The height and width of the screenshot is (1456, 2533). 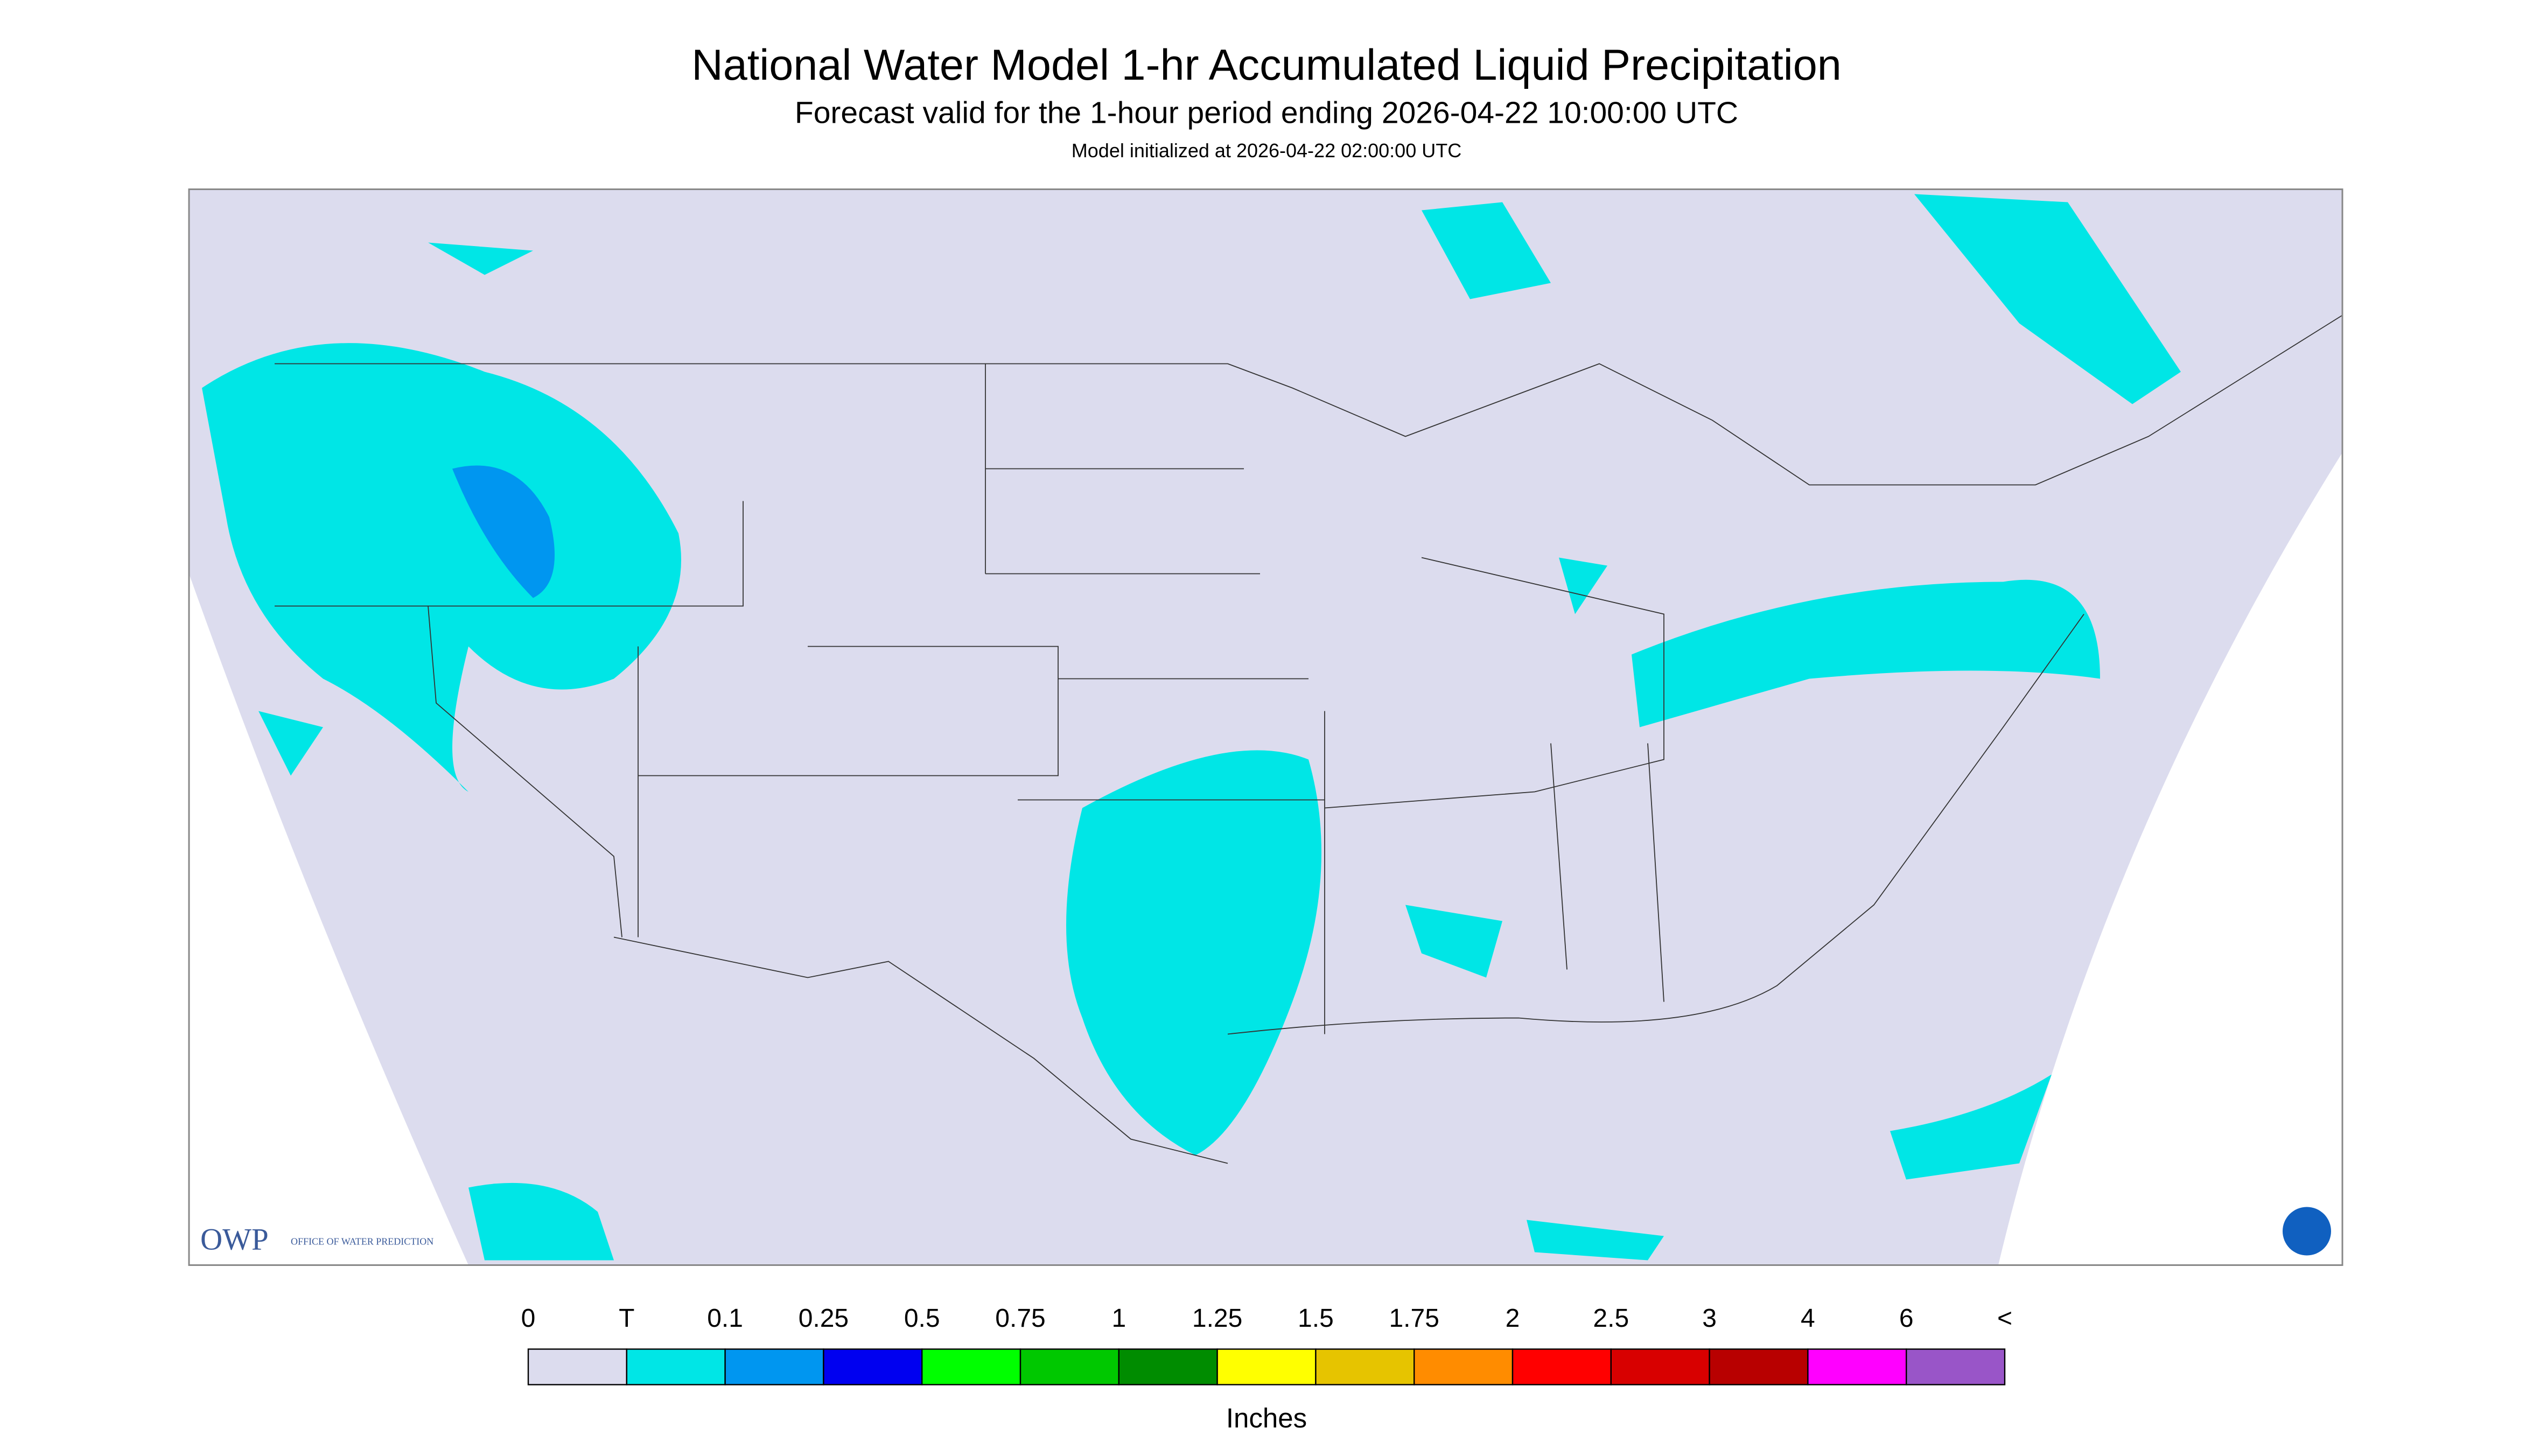 What do you see at coordinates (1316, 1318) in the screenshot?
I see `legend-label: 1.5` at bounding box center [1316, 1318].